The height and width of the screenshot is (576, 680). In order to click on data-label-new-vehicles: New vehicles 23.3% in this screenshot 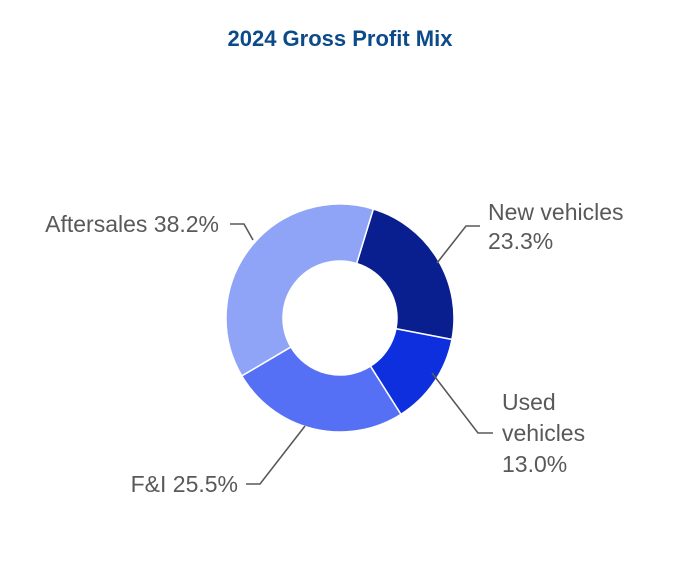, I will do `click(556, 226)`.